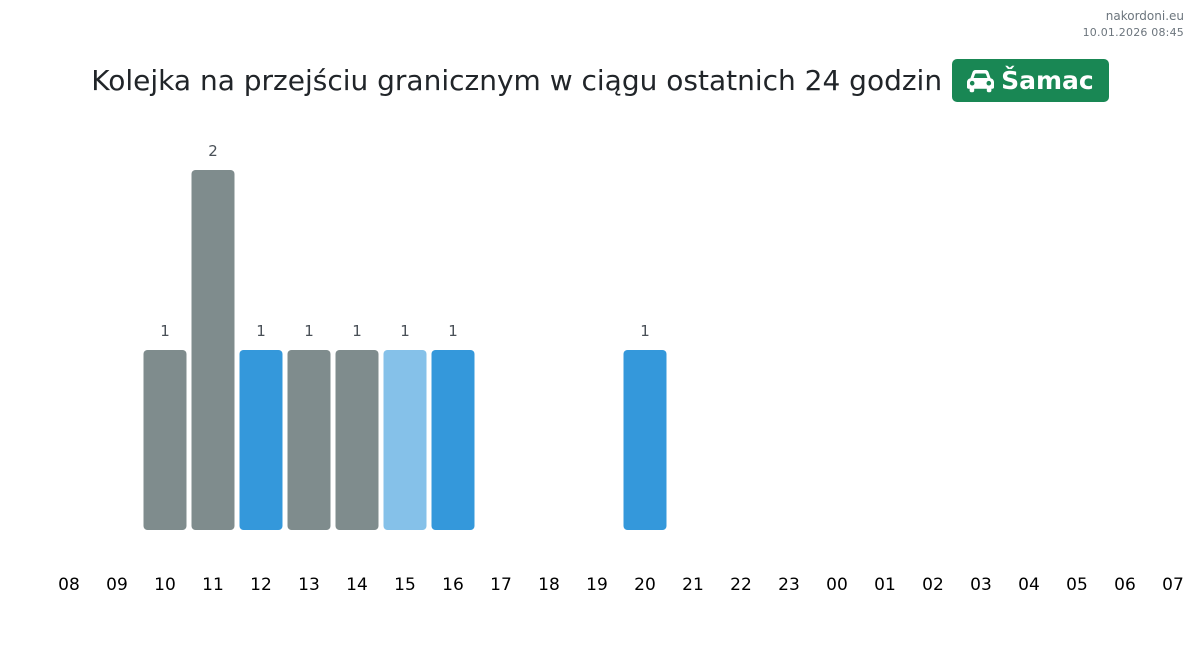  Describe the element at coordinates (981, 80) in the screenshot. I see `car-icon` at that location.